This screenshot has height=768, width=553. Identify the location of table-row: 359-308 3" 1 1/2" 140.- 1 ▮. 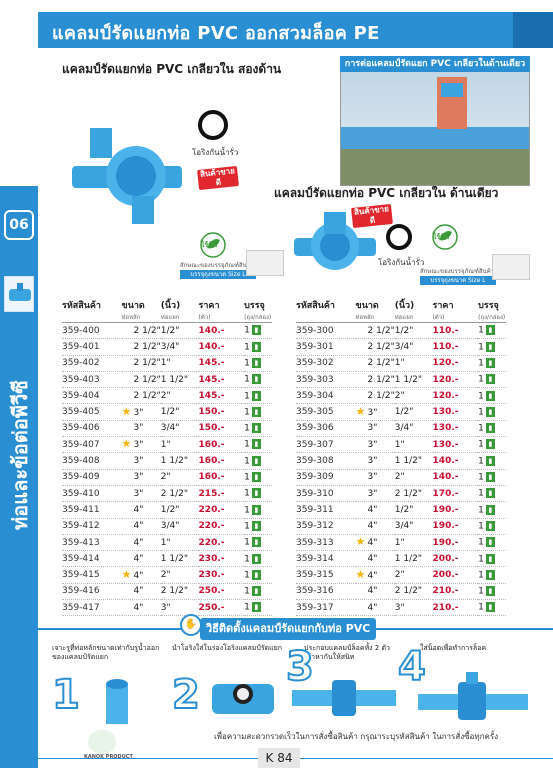
(401, 461).